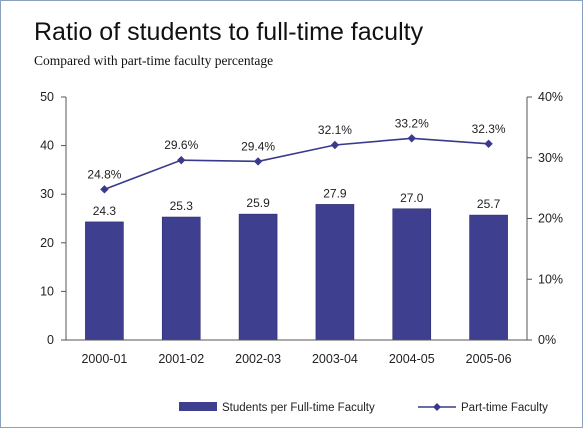  I want to click on part-time-line, so click(296, 164).